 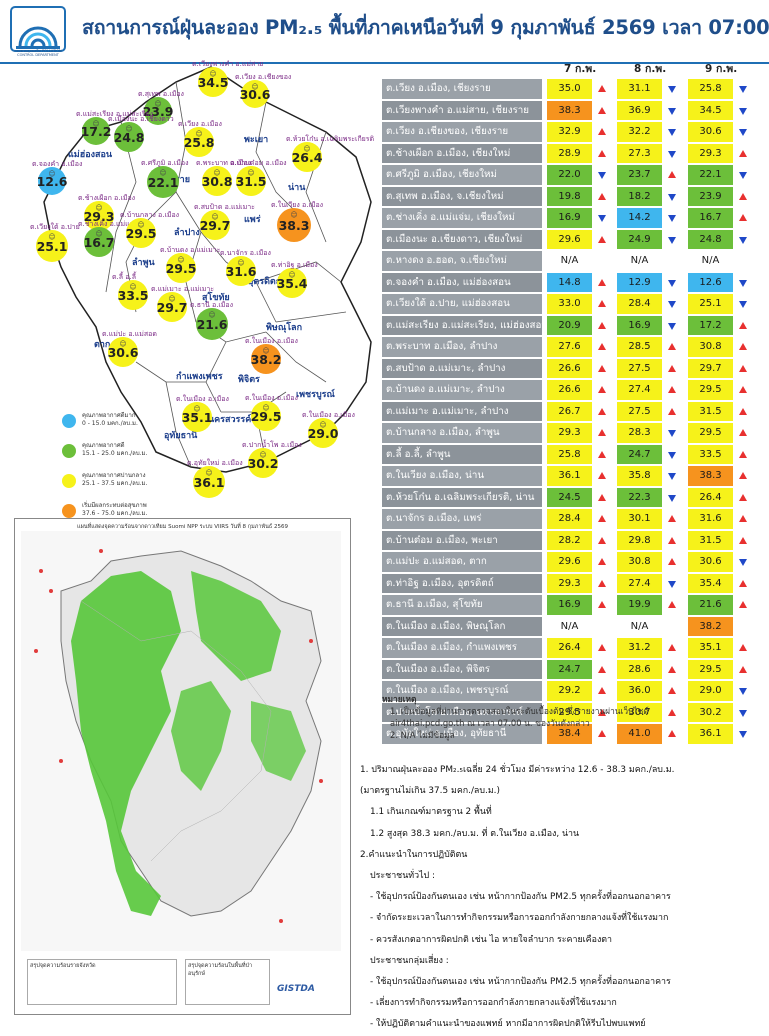 I want to click on bubble-value: 17.2, so click(x=96, y=131).